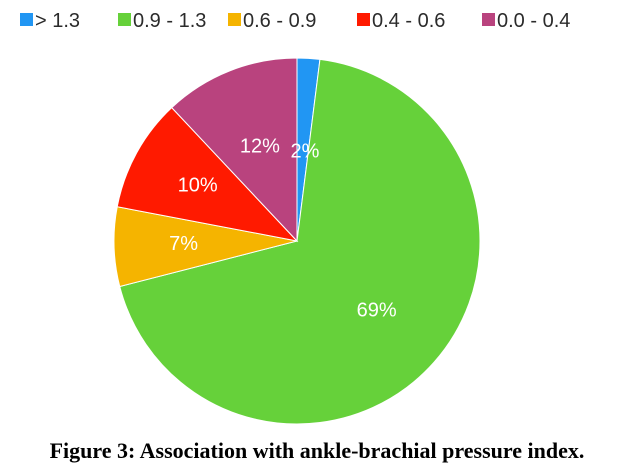  What do you see at coordinates (533, 21) in the screenshot?
I see `legend-label: 0.0 - 0.4` at bounding box center [533, 21].